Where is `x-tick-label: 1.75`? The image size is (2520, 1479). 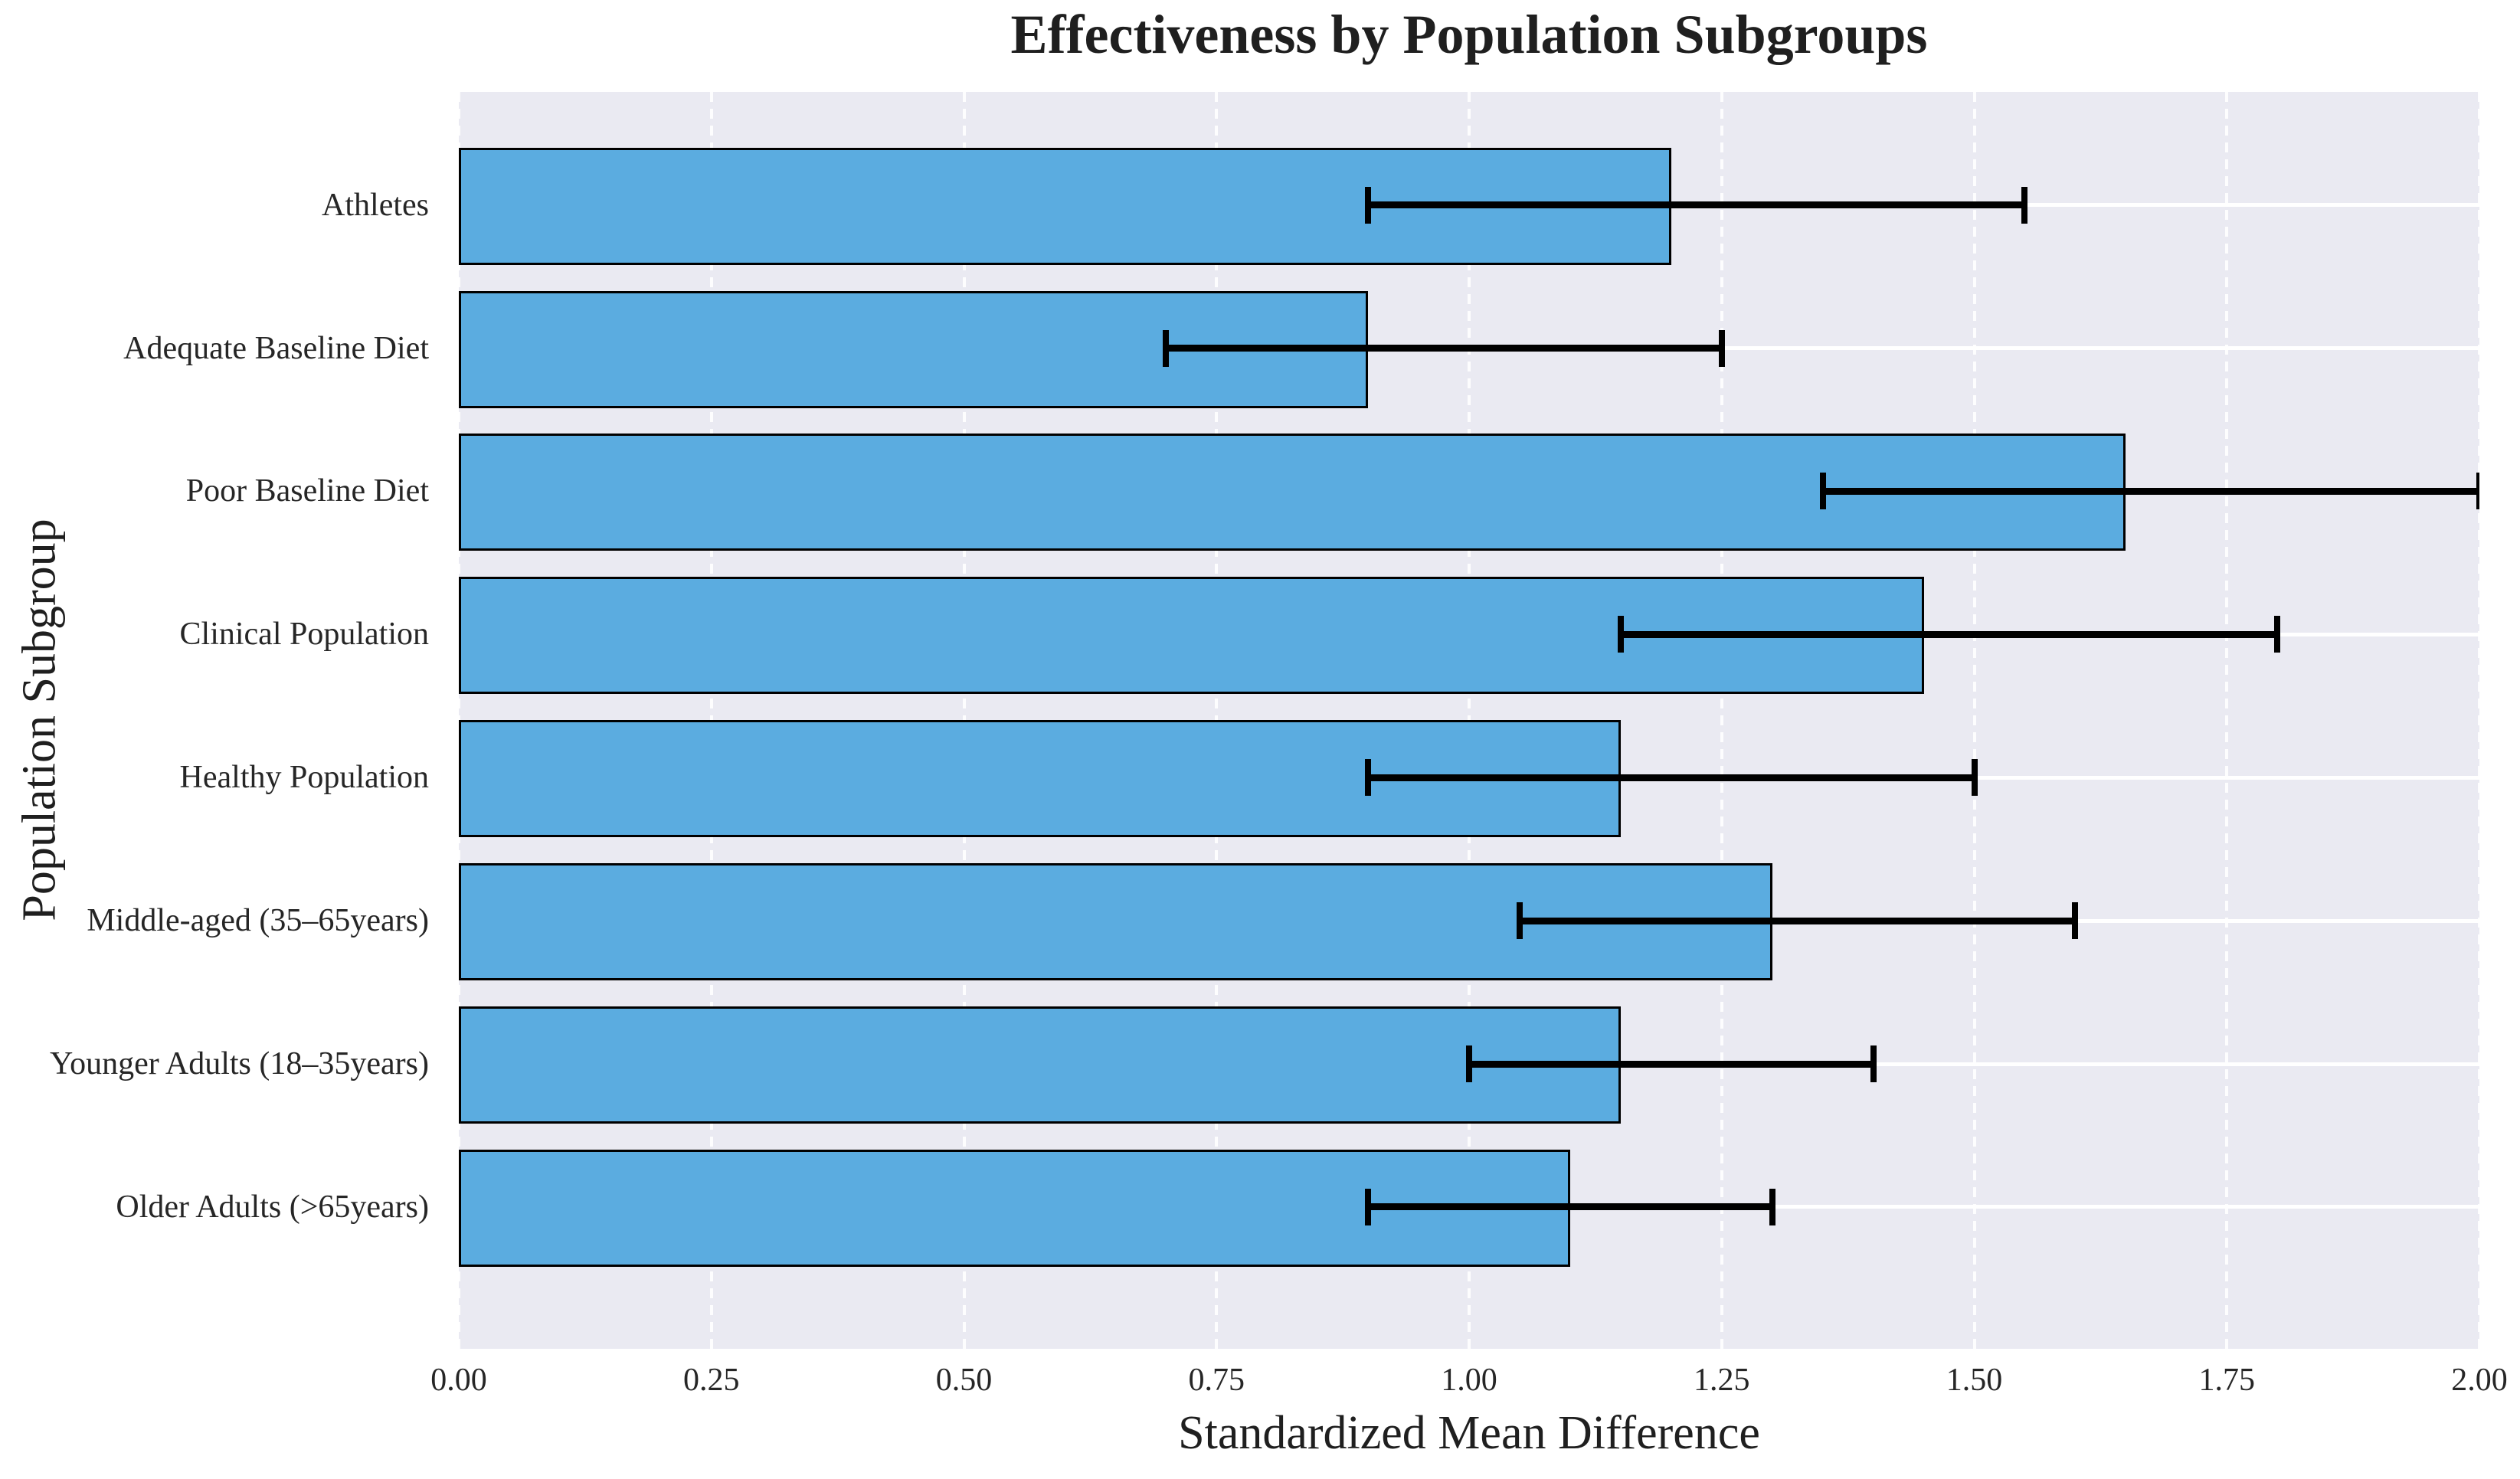 x-tick-label: 1.75 is located at coordinates (2227, 1380).